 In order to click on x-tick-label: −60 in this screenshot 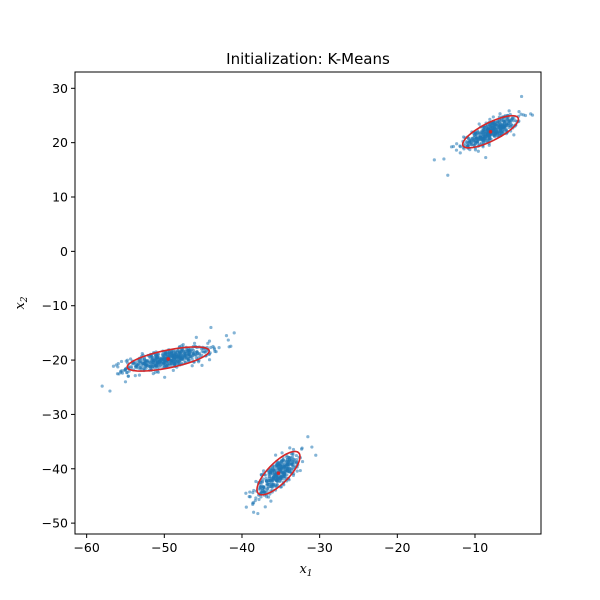, I will do `click(86, 547)`.